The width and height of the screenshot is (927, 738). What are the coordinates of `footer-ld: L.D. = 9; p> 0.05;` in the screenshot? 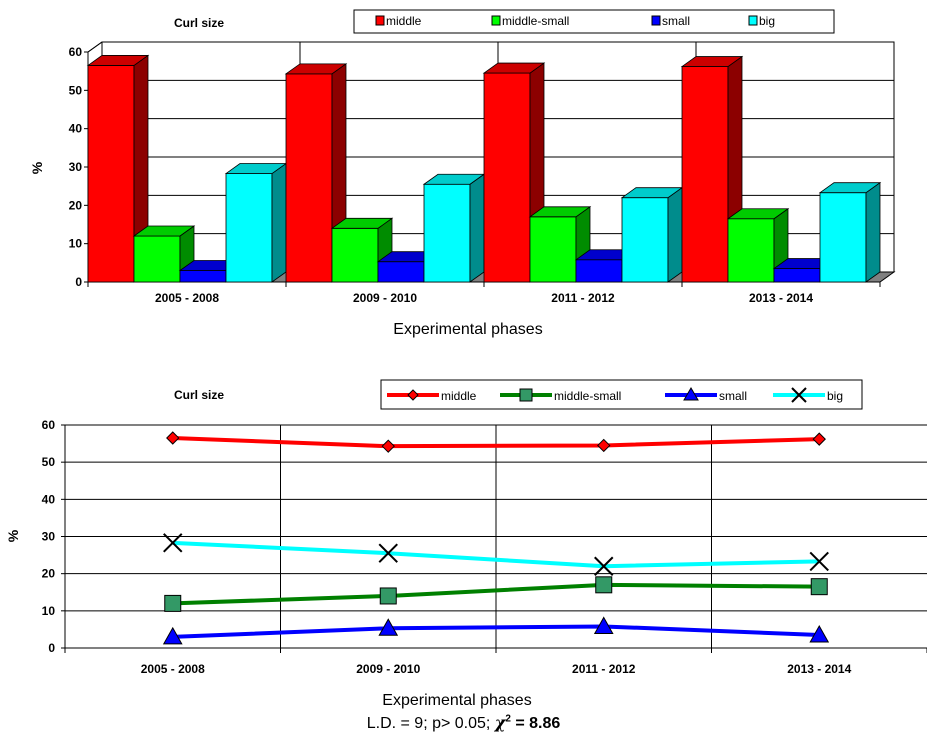 It's located at (430, 723).